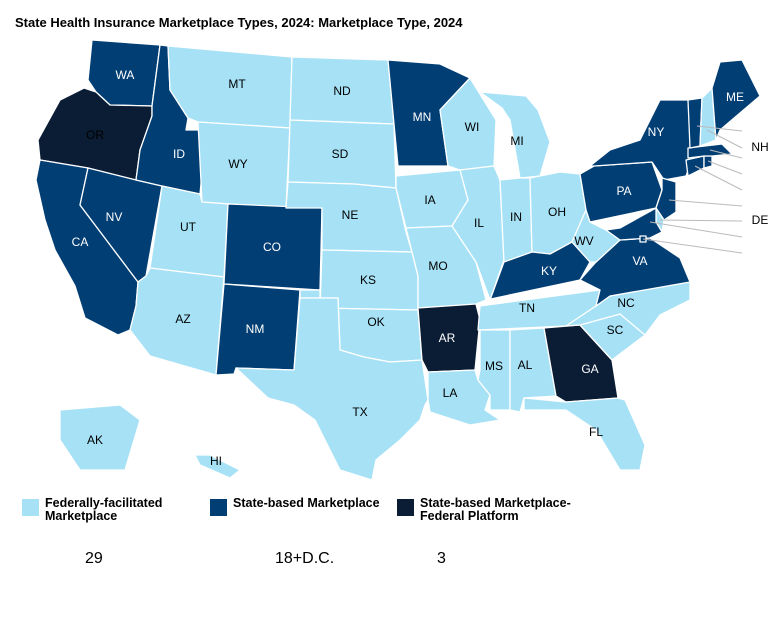 This screenshot has height=622, width=775. What do you see at coordinates (760, 205) in the screenshot?
I see `state-label-nj: NJ` at bounding box center [760, 205].